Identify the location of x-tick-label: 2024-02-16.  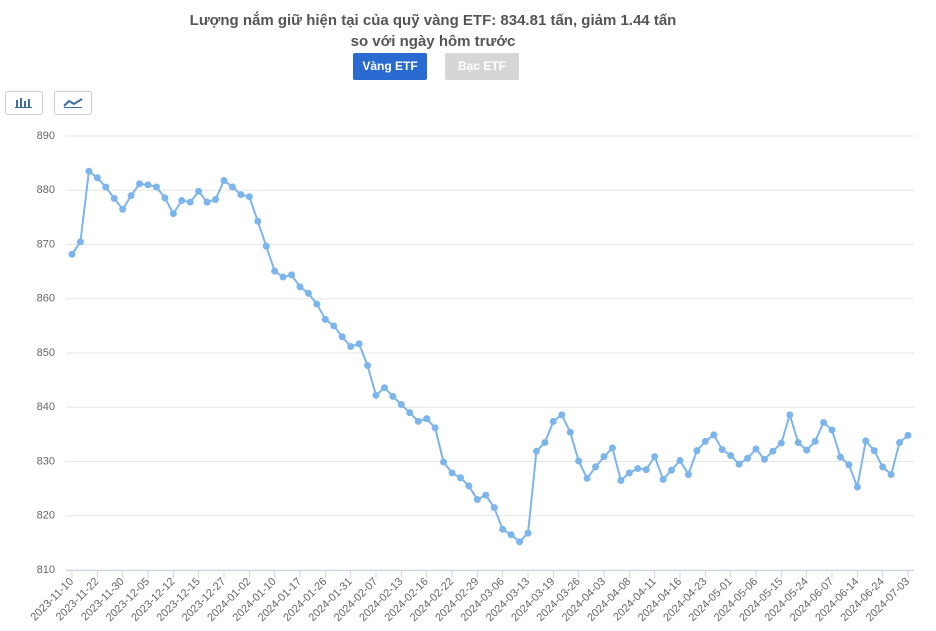
(407, 600).